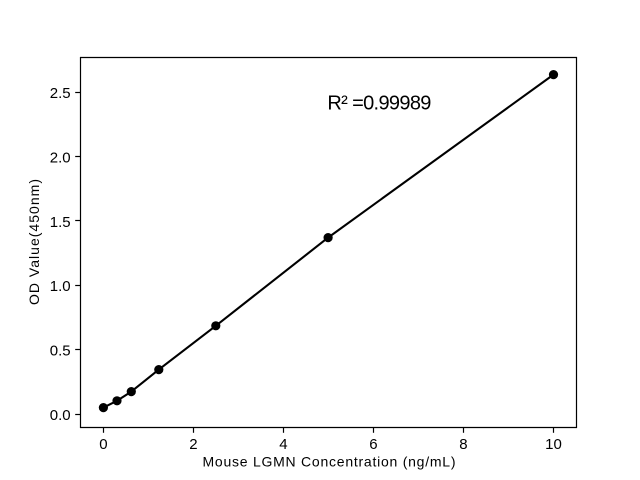 This screenshot has height=480, width=640. Describe the element at coordinates (463, 444) in the screenshot. I see `svg-text: 8` at that location.